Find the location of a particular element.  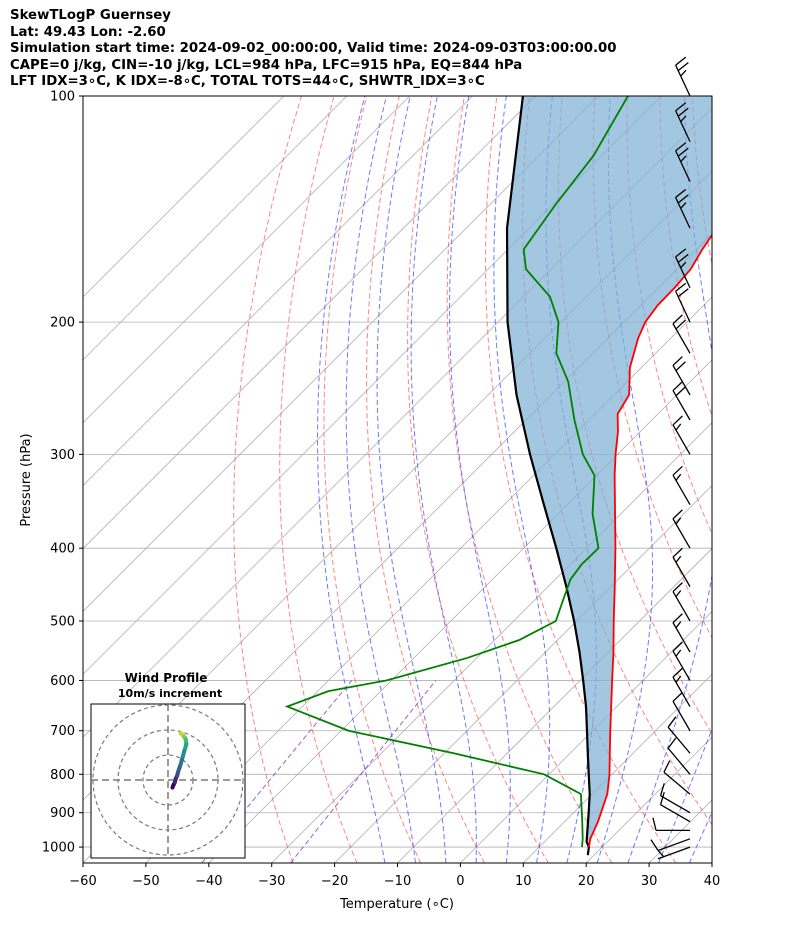

y-tick-label: 100 is located at coordinates (62, 97).